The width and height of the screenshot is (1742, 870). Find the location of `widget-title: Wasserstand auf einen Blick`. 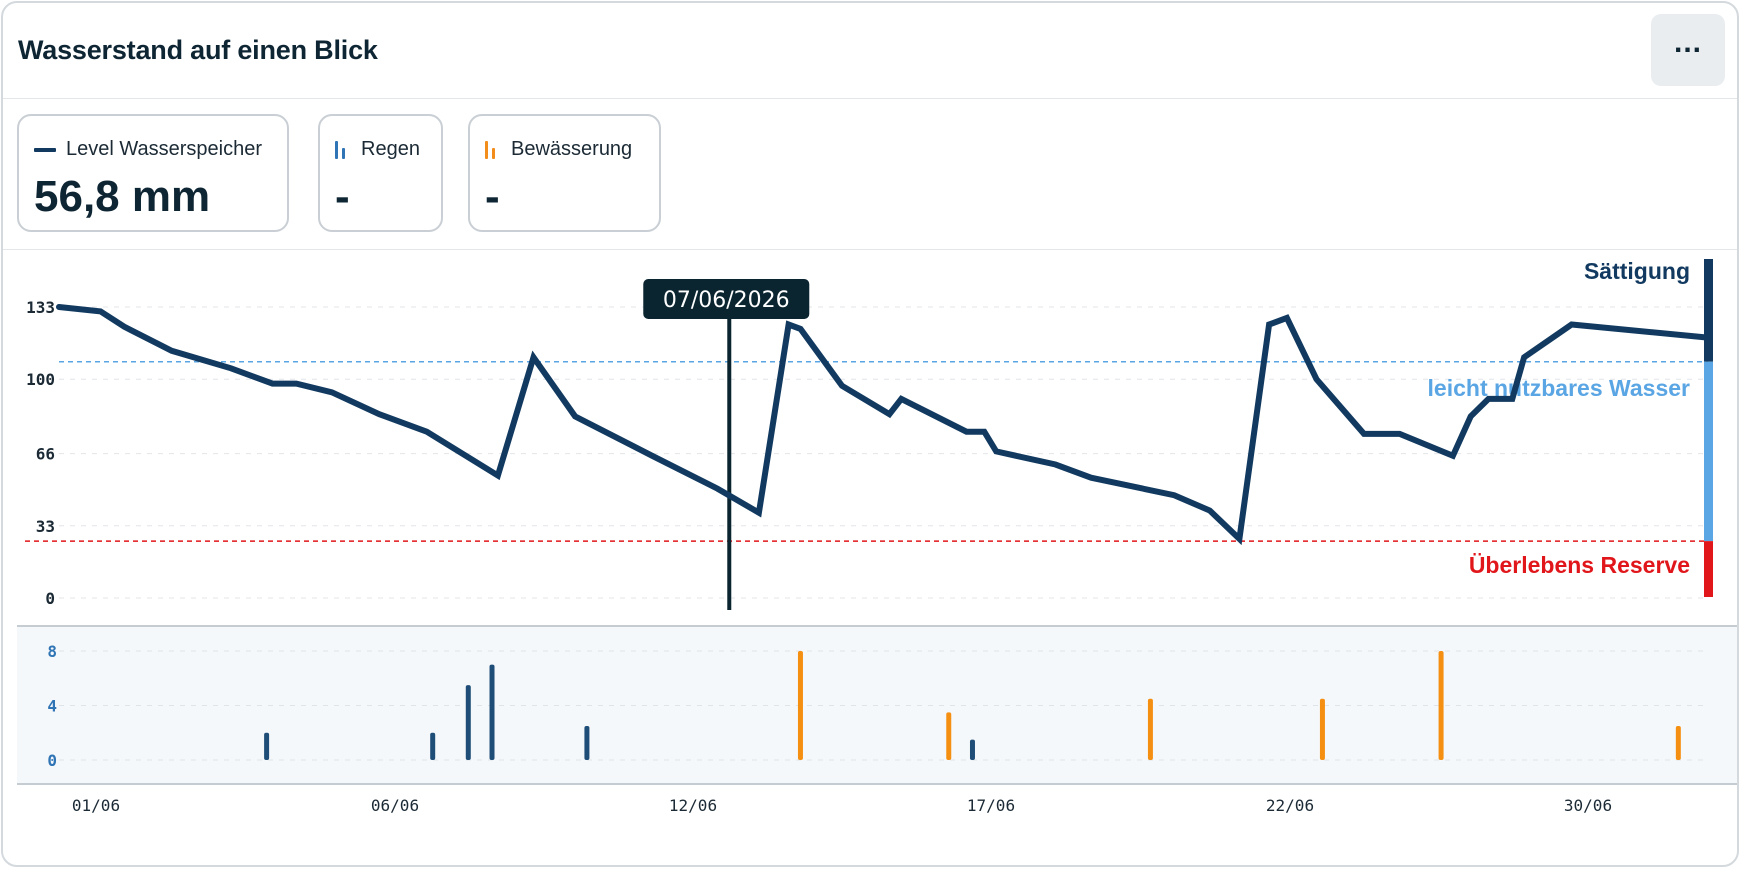

widget-title: Wasserstand auf einen Blick is located at coordinates (198, 50).